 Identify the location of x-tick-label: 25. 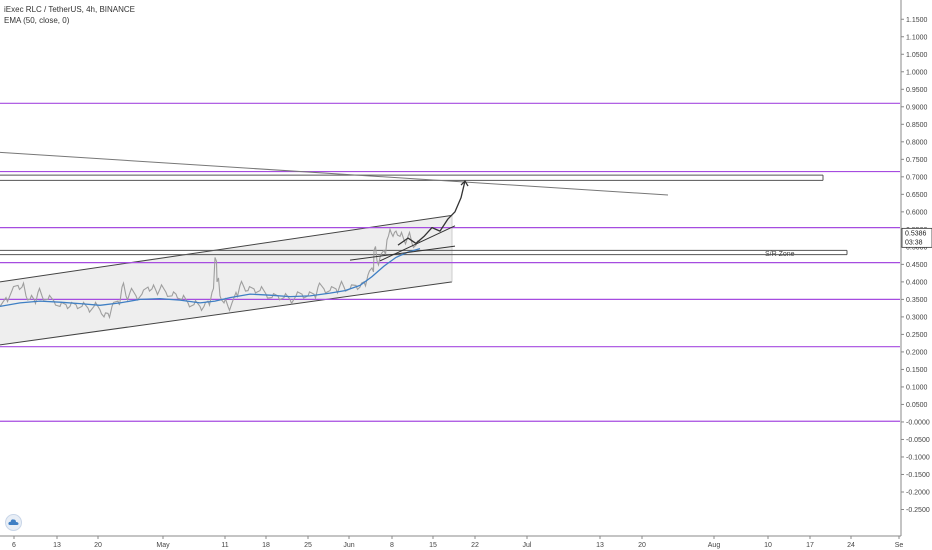
(308, 545).